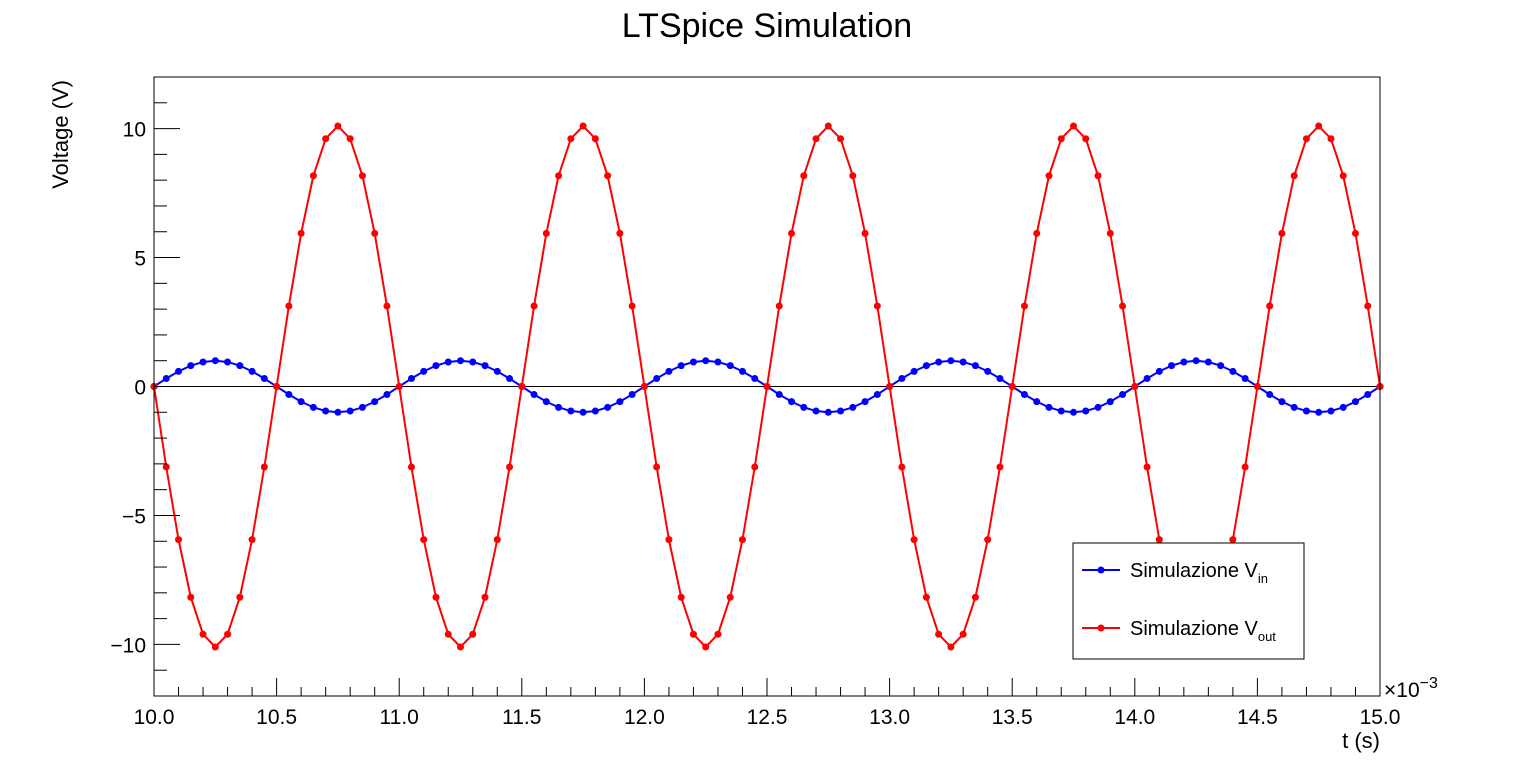 The height and width of the screenshot is (780, 1534). Describe the element at coordinates (1134, 717) in the screenshot. I see `x-tick-label-8: 14.0` at that location.